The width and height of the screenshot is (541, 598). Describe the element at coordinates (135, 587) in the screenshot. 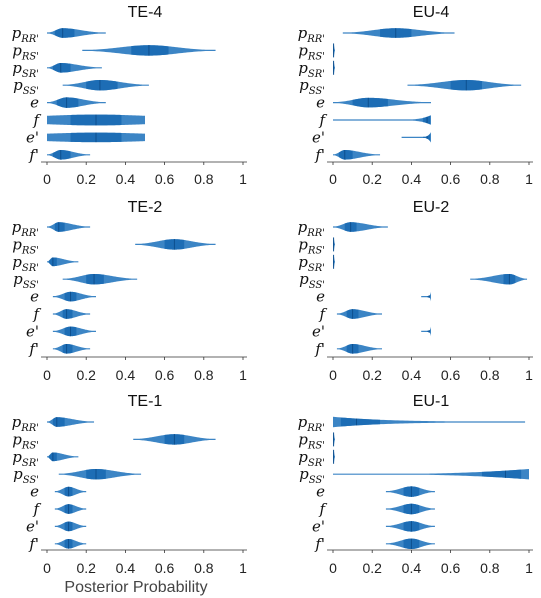

I see `x-axis-label: Posterior Probability` at that location.